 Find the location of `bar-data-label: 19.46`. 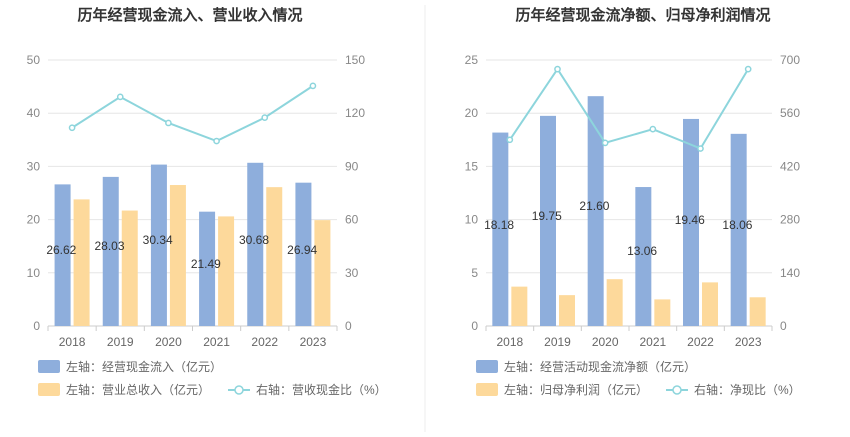

bar-data-label: 19.46 is located at coordinates (690, 220).